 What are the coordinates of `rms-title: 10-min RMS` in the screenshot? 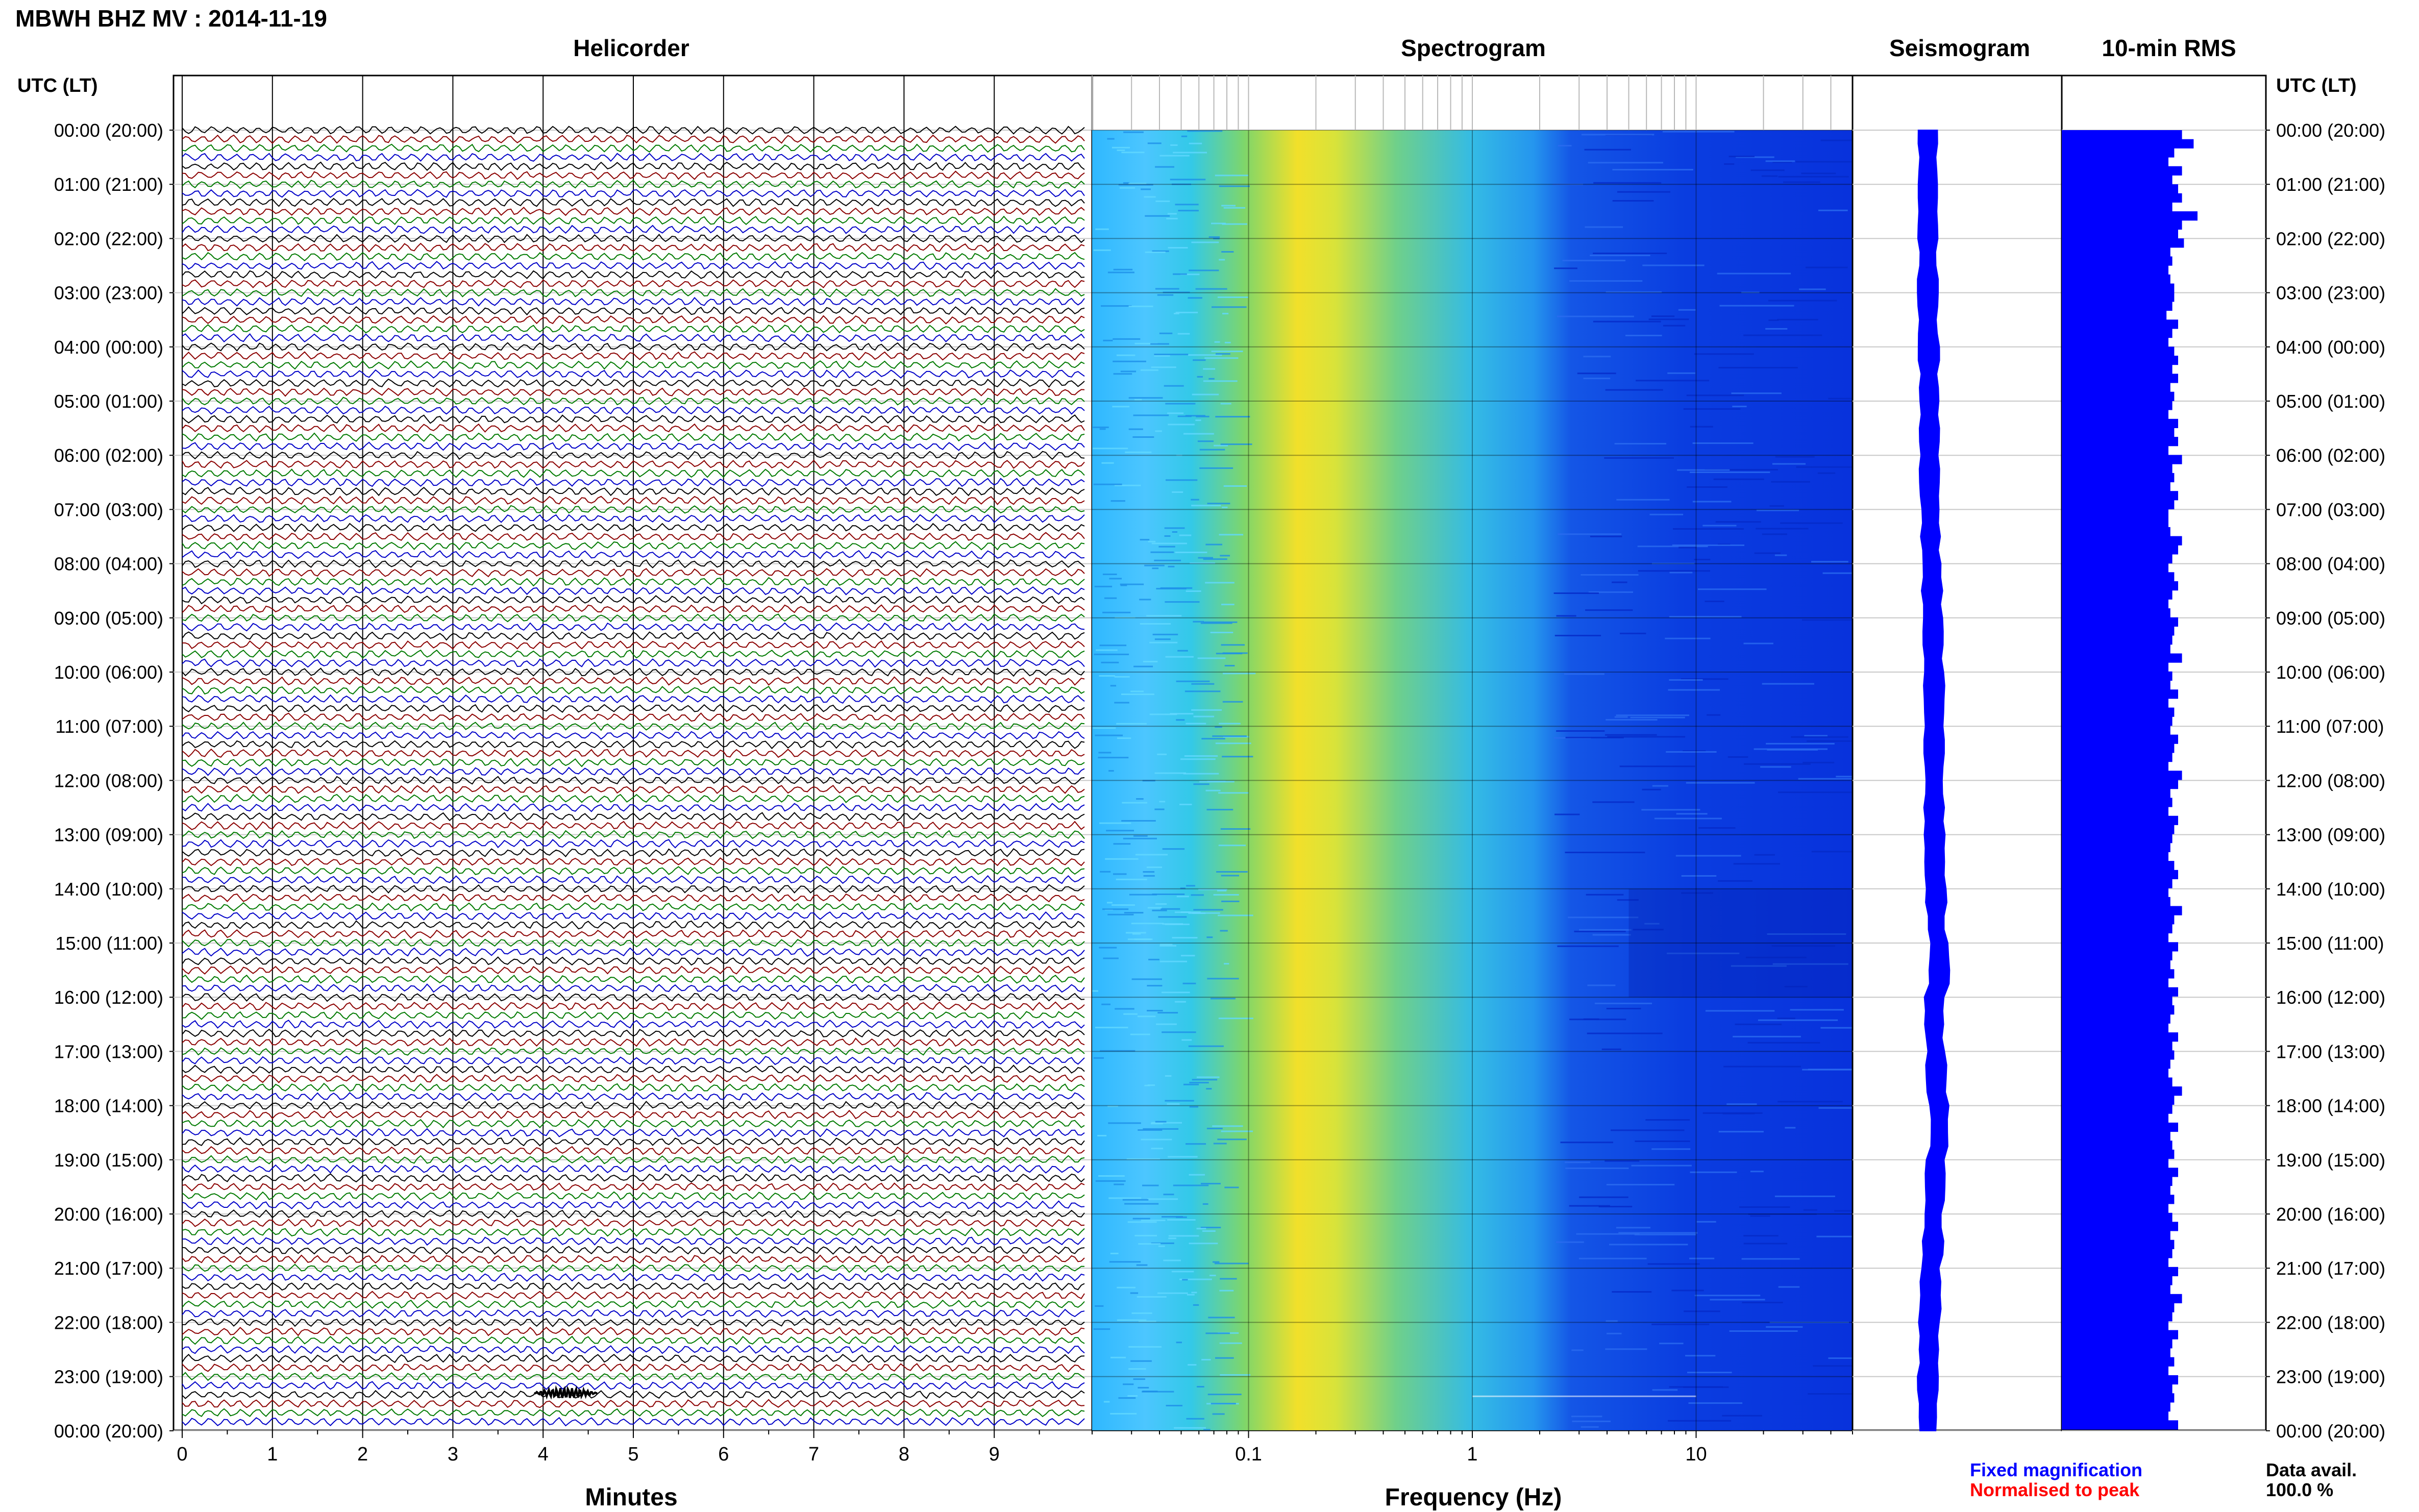 It's located at (2169, 48).